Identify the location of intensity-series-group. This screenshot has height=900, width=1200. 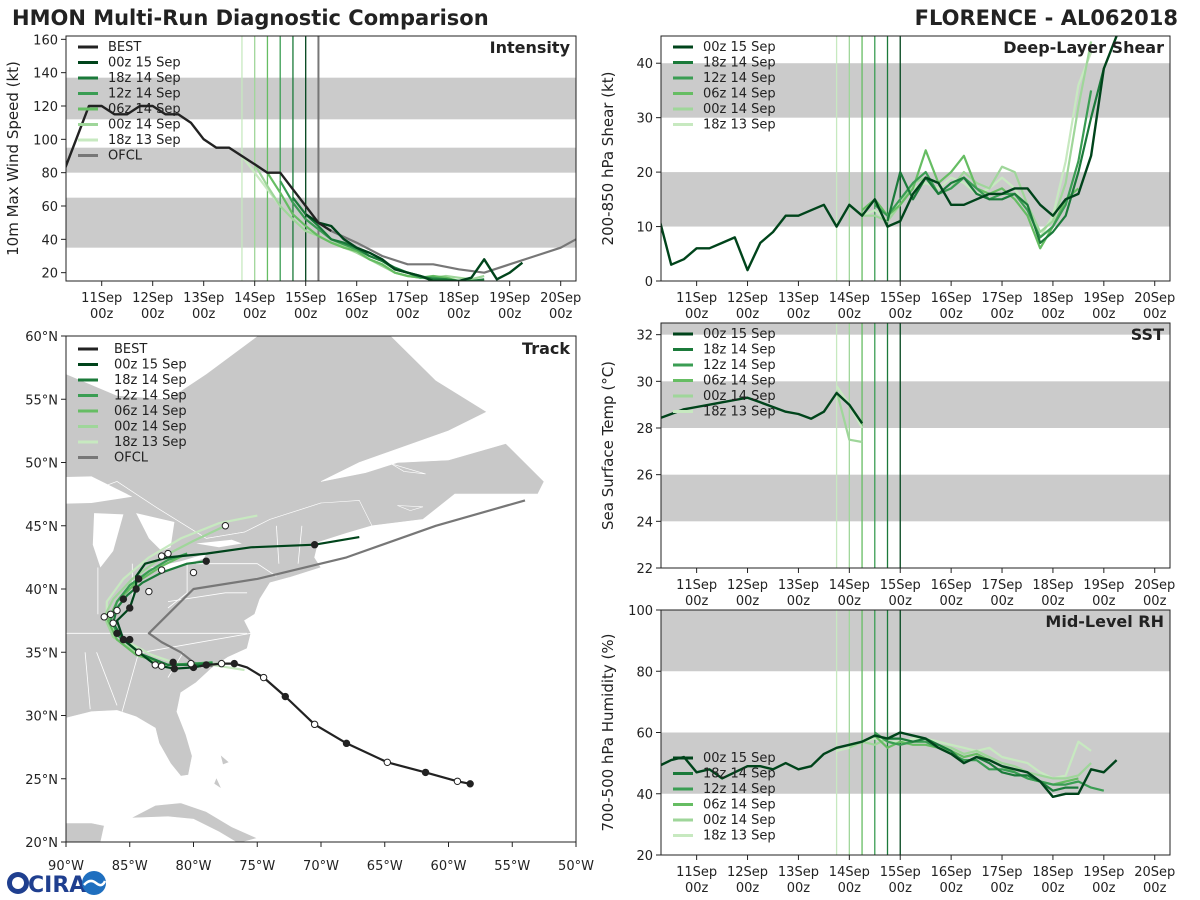
(321, 192).